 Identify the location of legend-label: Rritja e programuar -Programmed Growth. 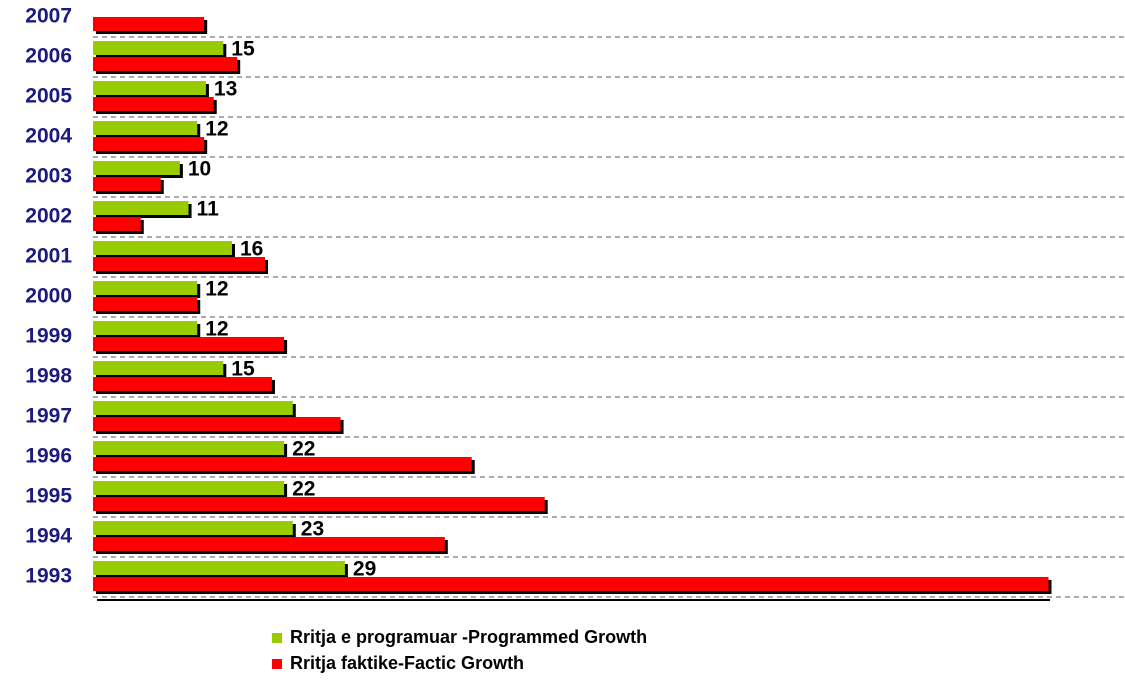
(468, 637).